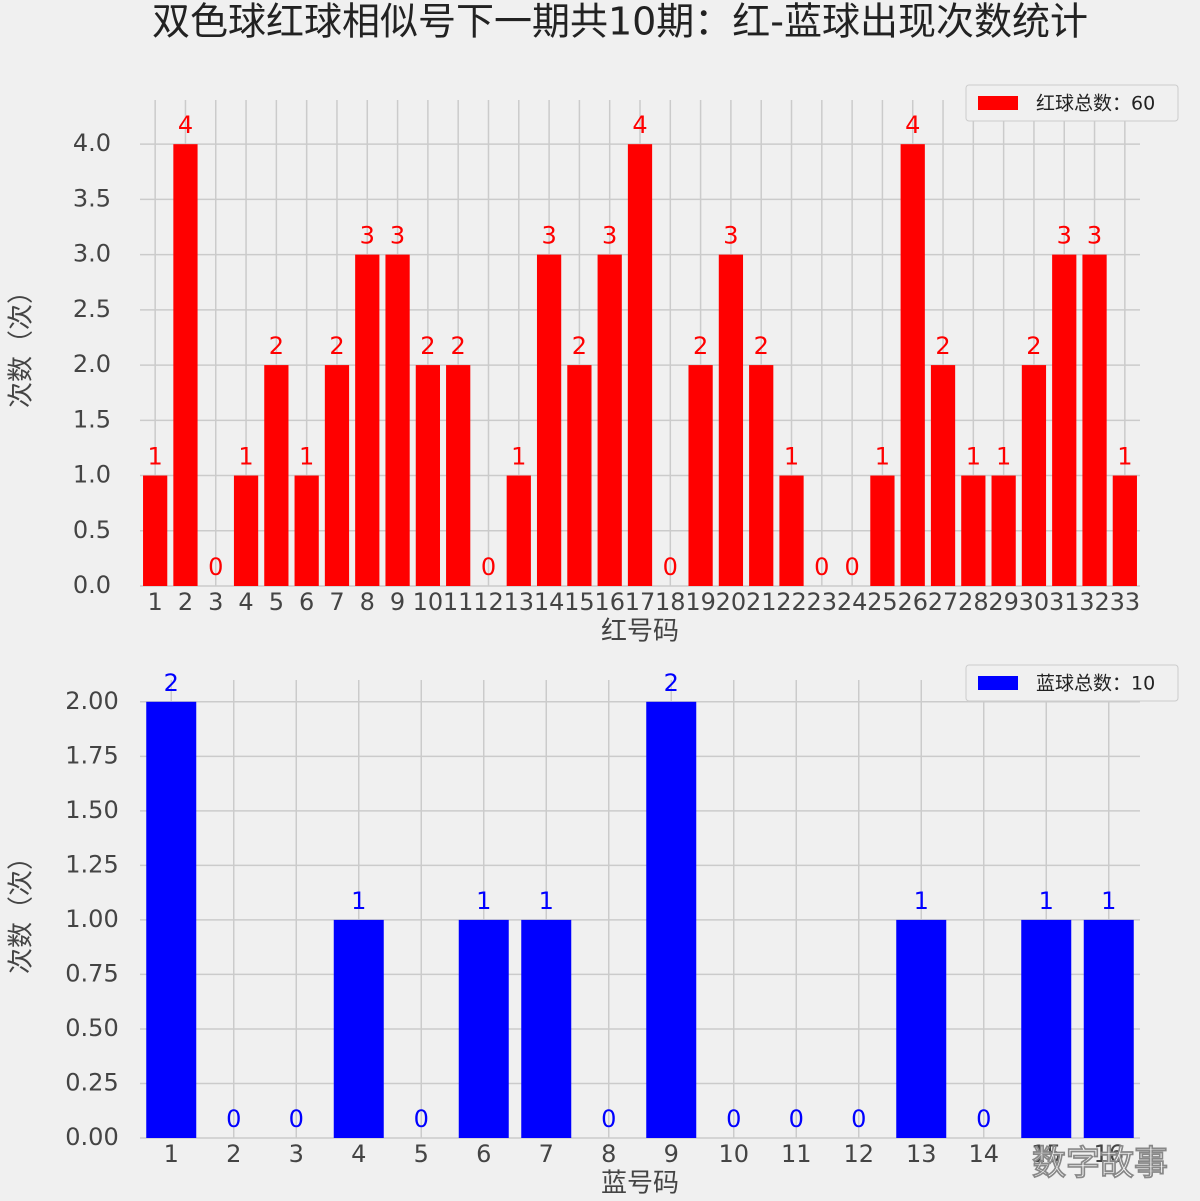 The height and width of the screenshot is (1201, 1200). What do you see at coordinates (882, 602) in the screenshot?
I see `x-tick-label: 25` at bounding box center [882, 602].